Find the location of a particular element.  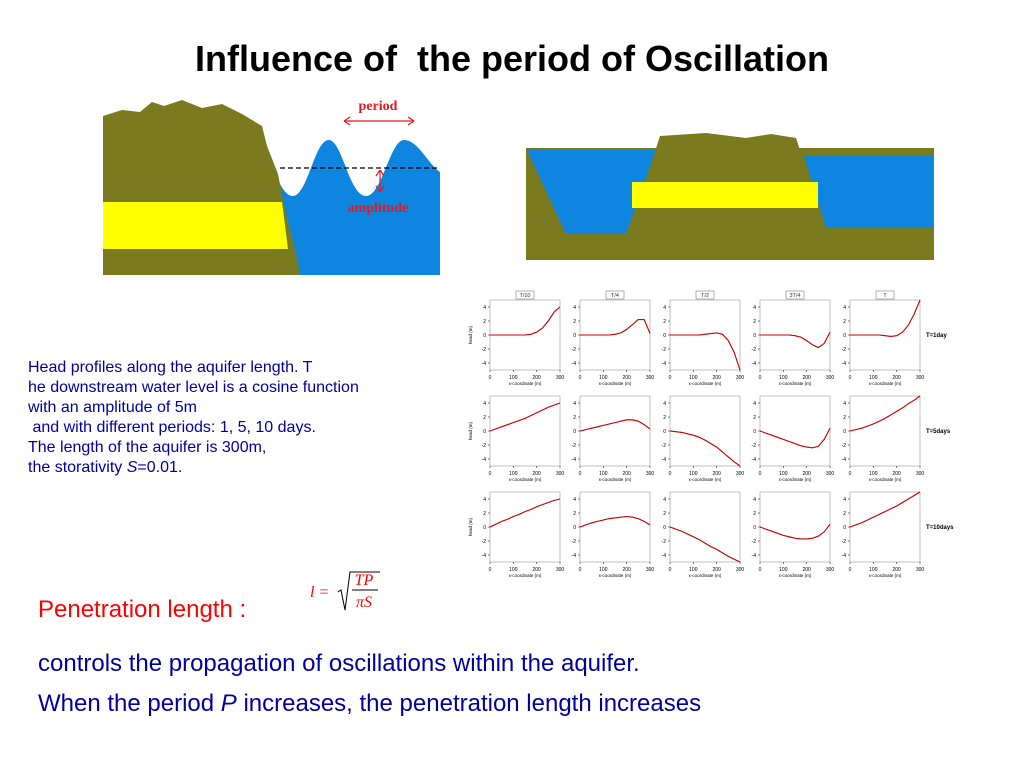

column-label: T is located at coordinates (885, 296).